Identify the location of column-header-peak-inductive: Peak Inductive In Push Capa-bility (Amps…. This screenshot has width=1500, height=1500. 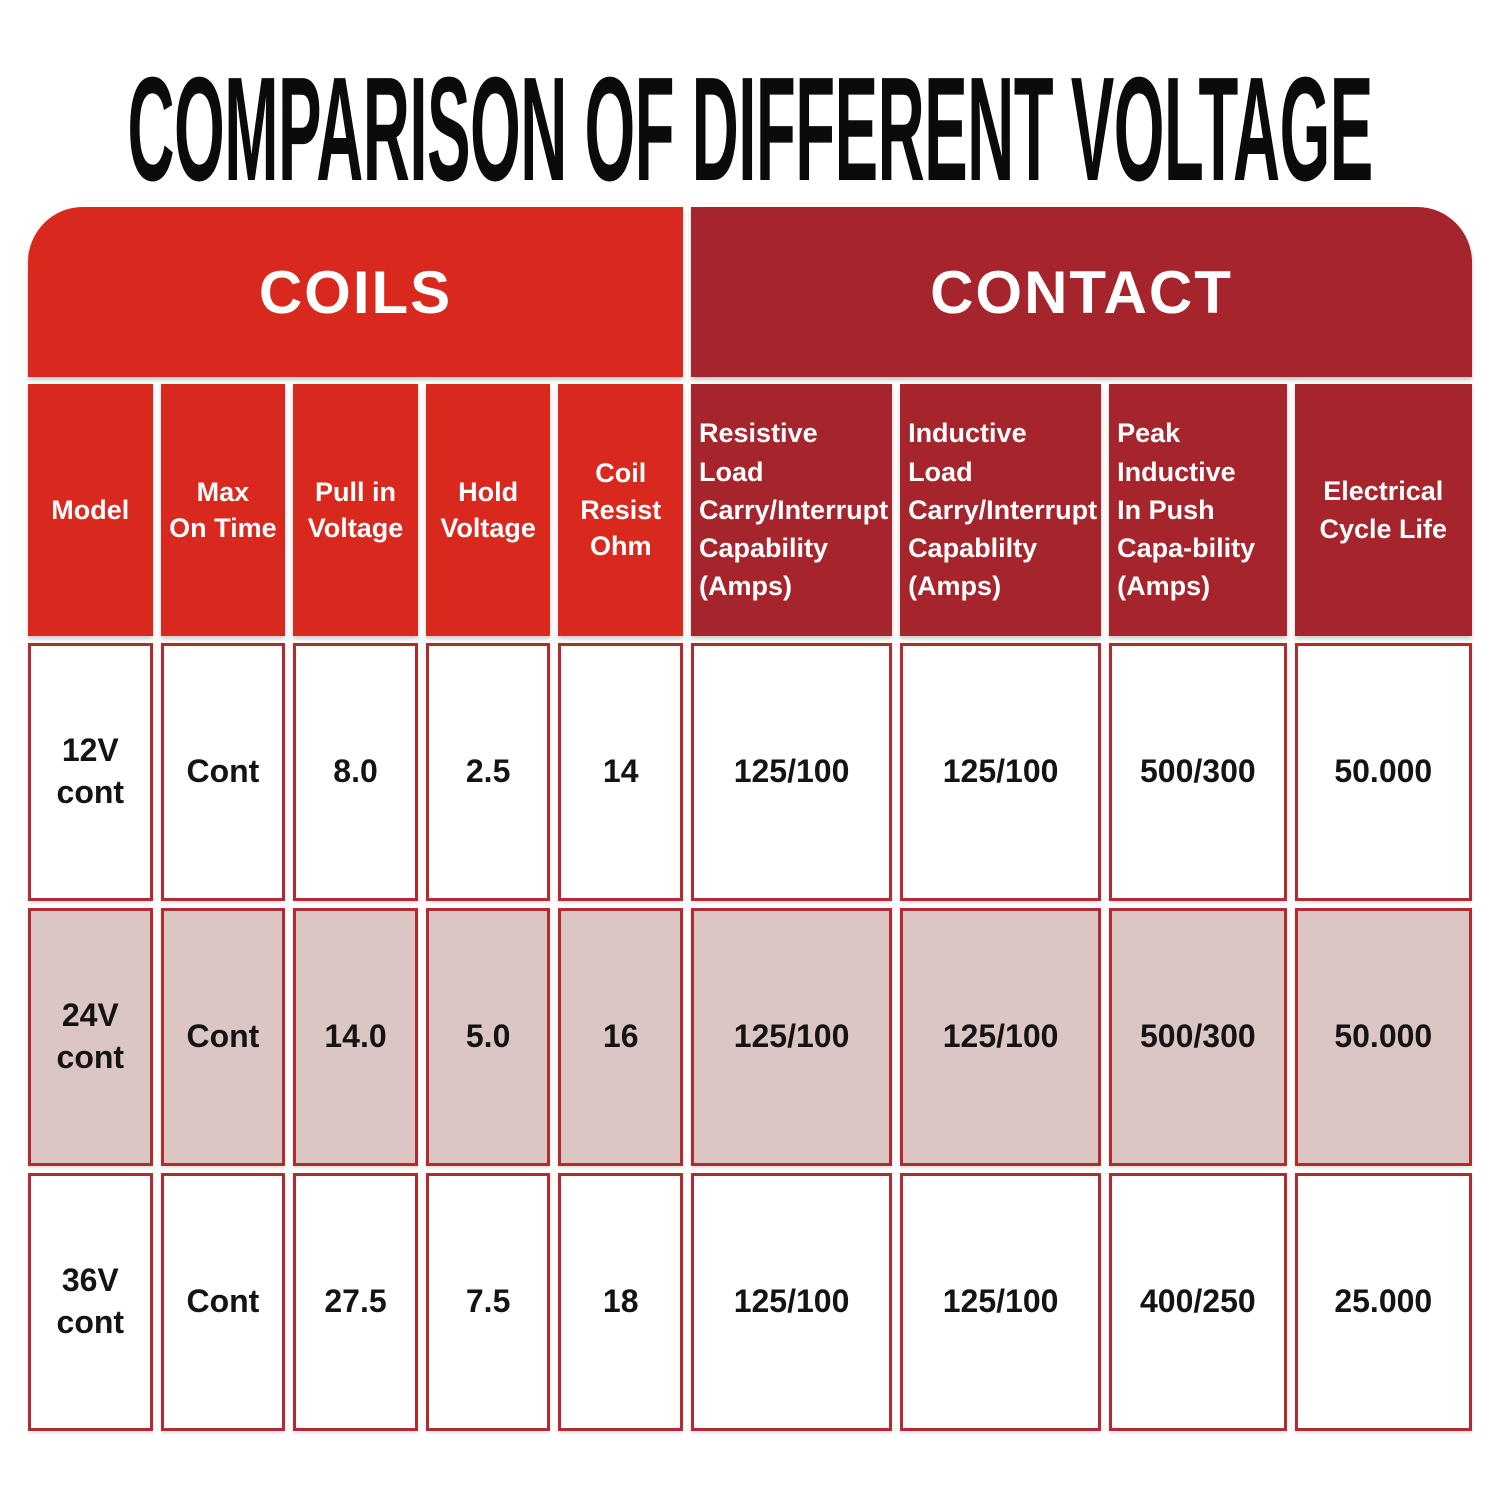
(1198, 510).